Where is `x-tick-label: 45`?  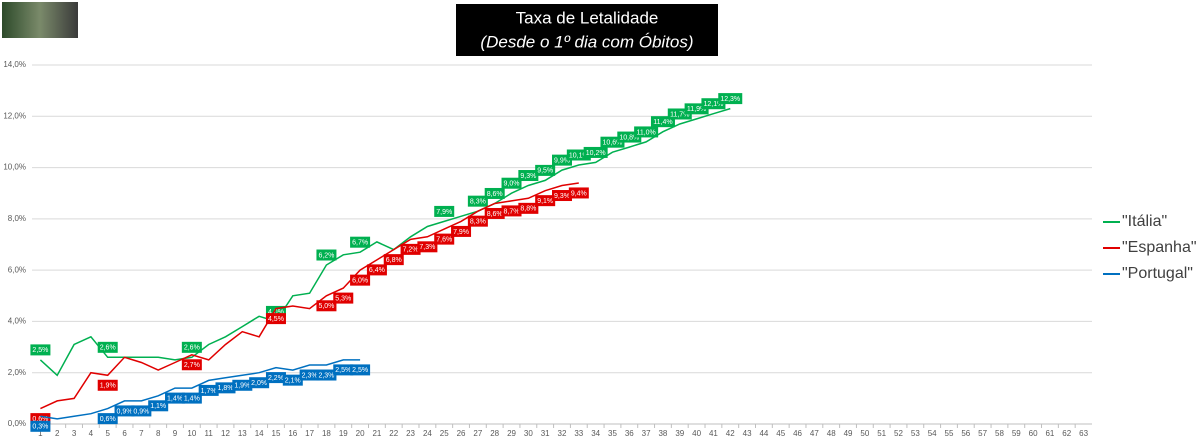 x-tick-label: 45 is located at coordinates (780, 433).